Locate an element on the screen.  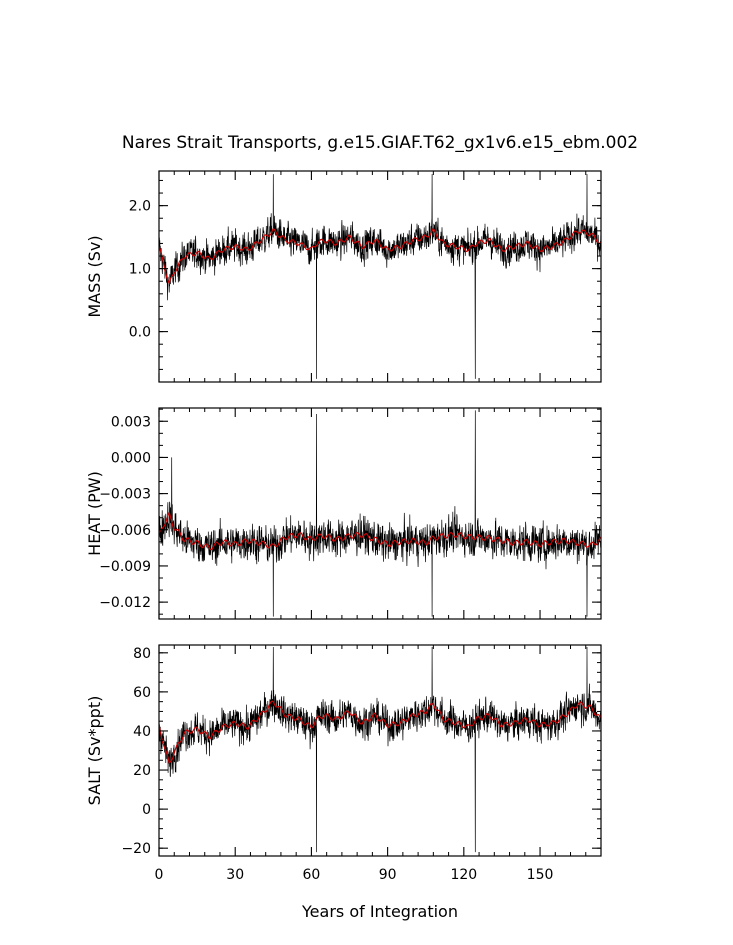
y-tick-label: 0.000 is located at coordinates (131, 458).